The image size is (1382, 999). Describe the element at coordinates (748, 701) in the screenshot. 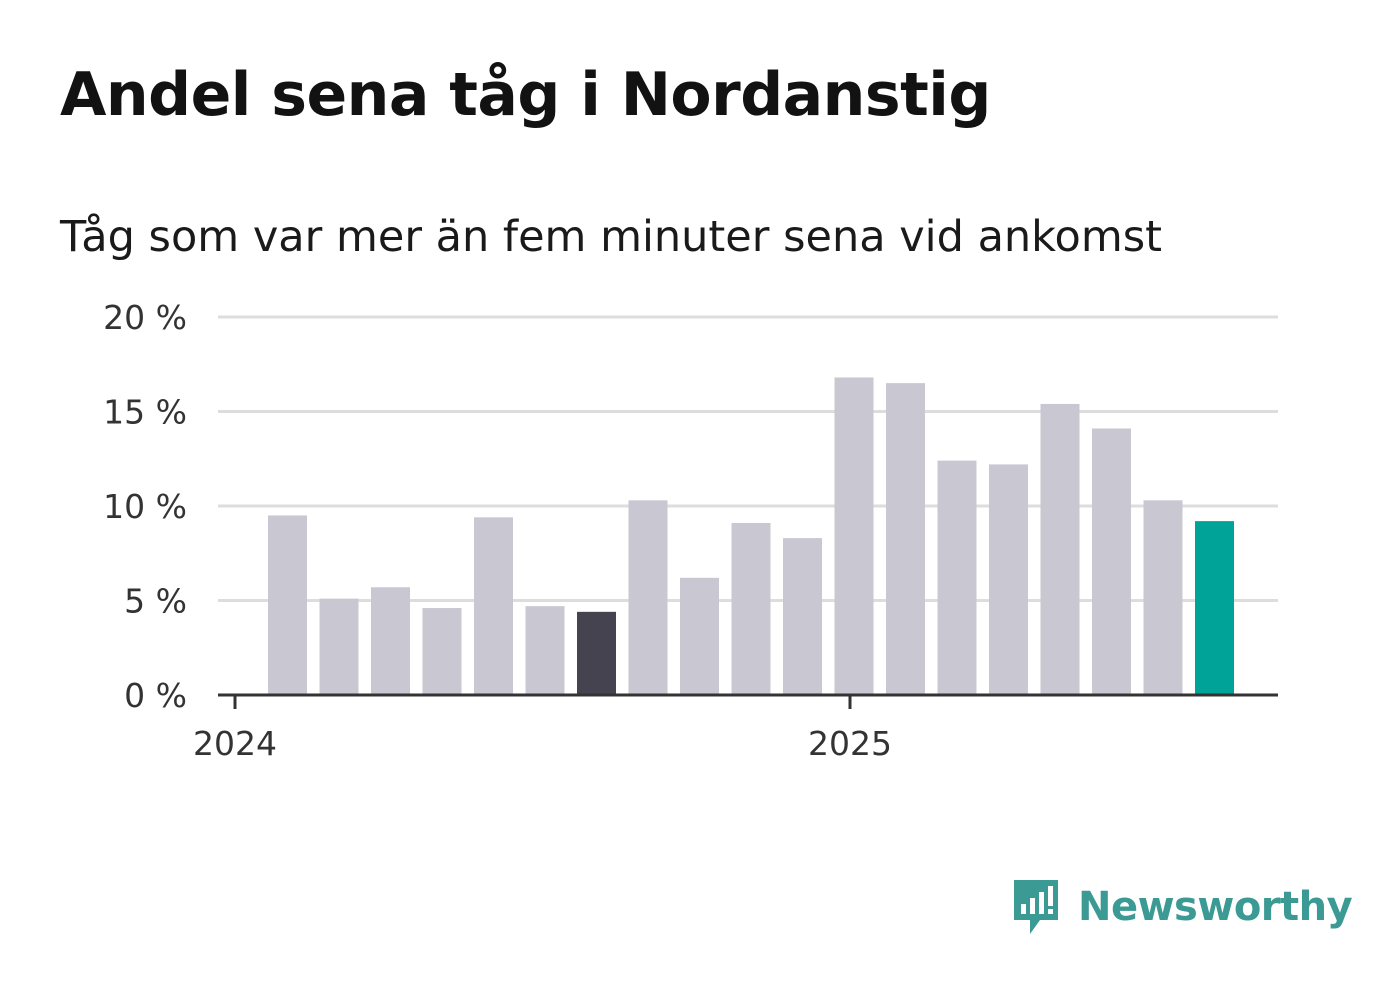

I see `x-axis` at that location.